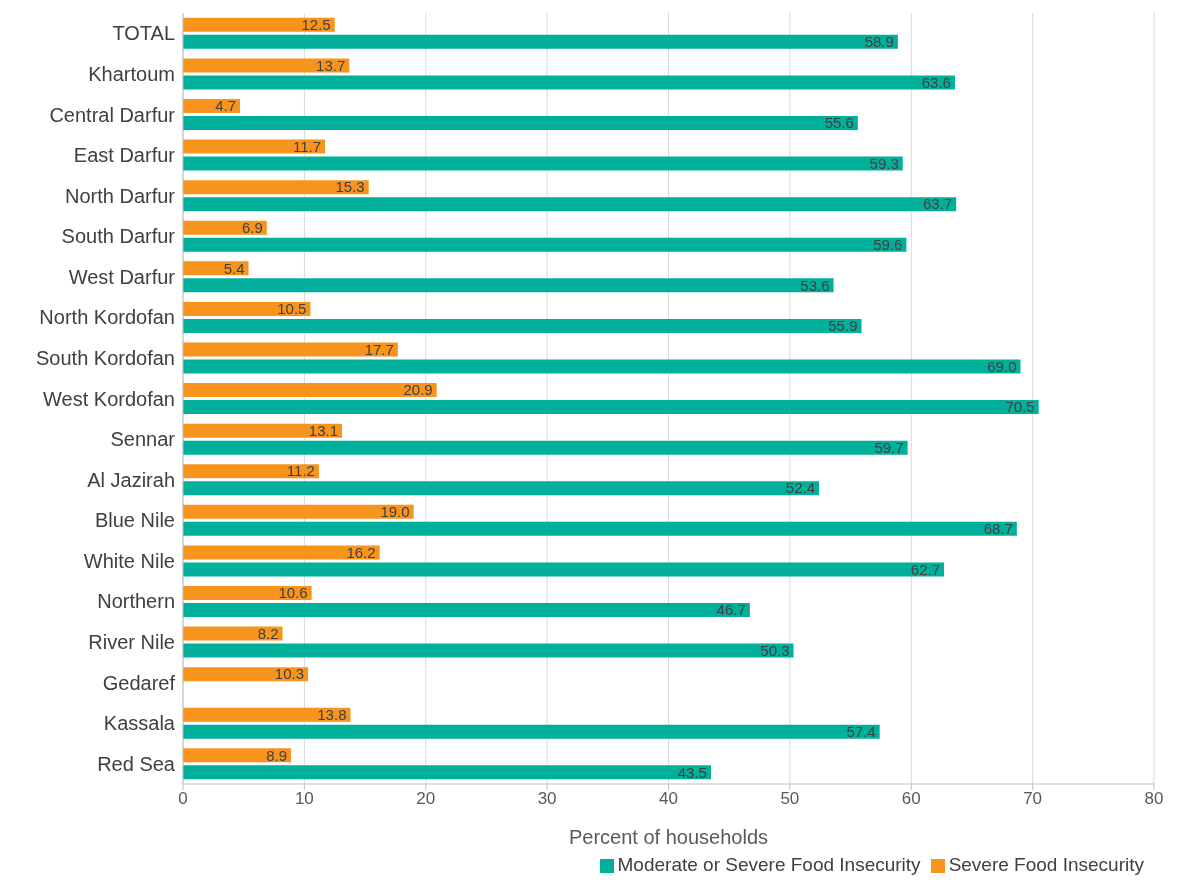 This screenshot has width=1192, height=889. What do you see at coordinates (136, 601) in the screenshot?
I see `y-tick-label: Northern` at bounding box center [136, 601].